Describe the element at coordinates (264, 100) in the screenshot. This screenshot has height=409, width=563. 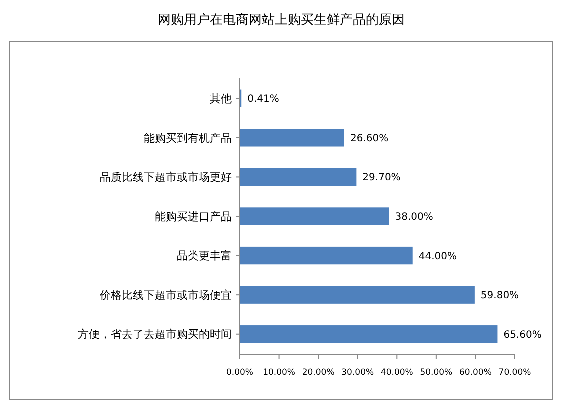
I see `data-label: 0.41%` at that location.